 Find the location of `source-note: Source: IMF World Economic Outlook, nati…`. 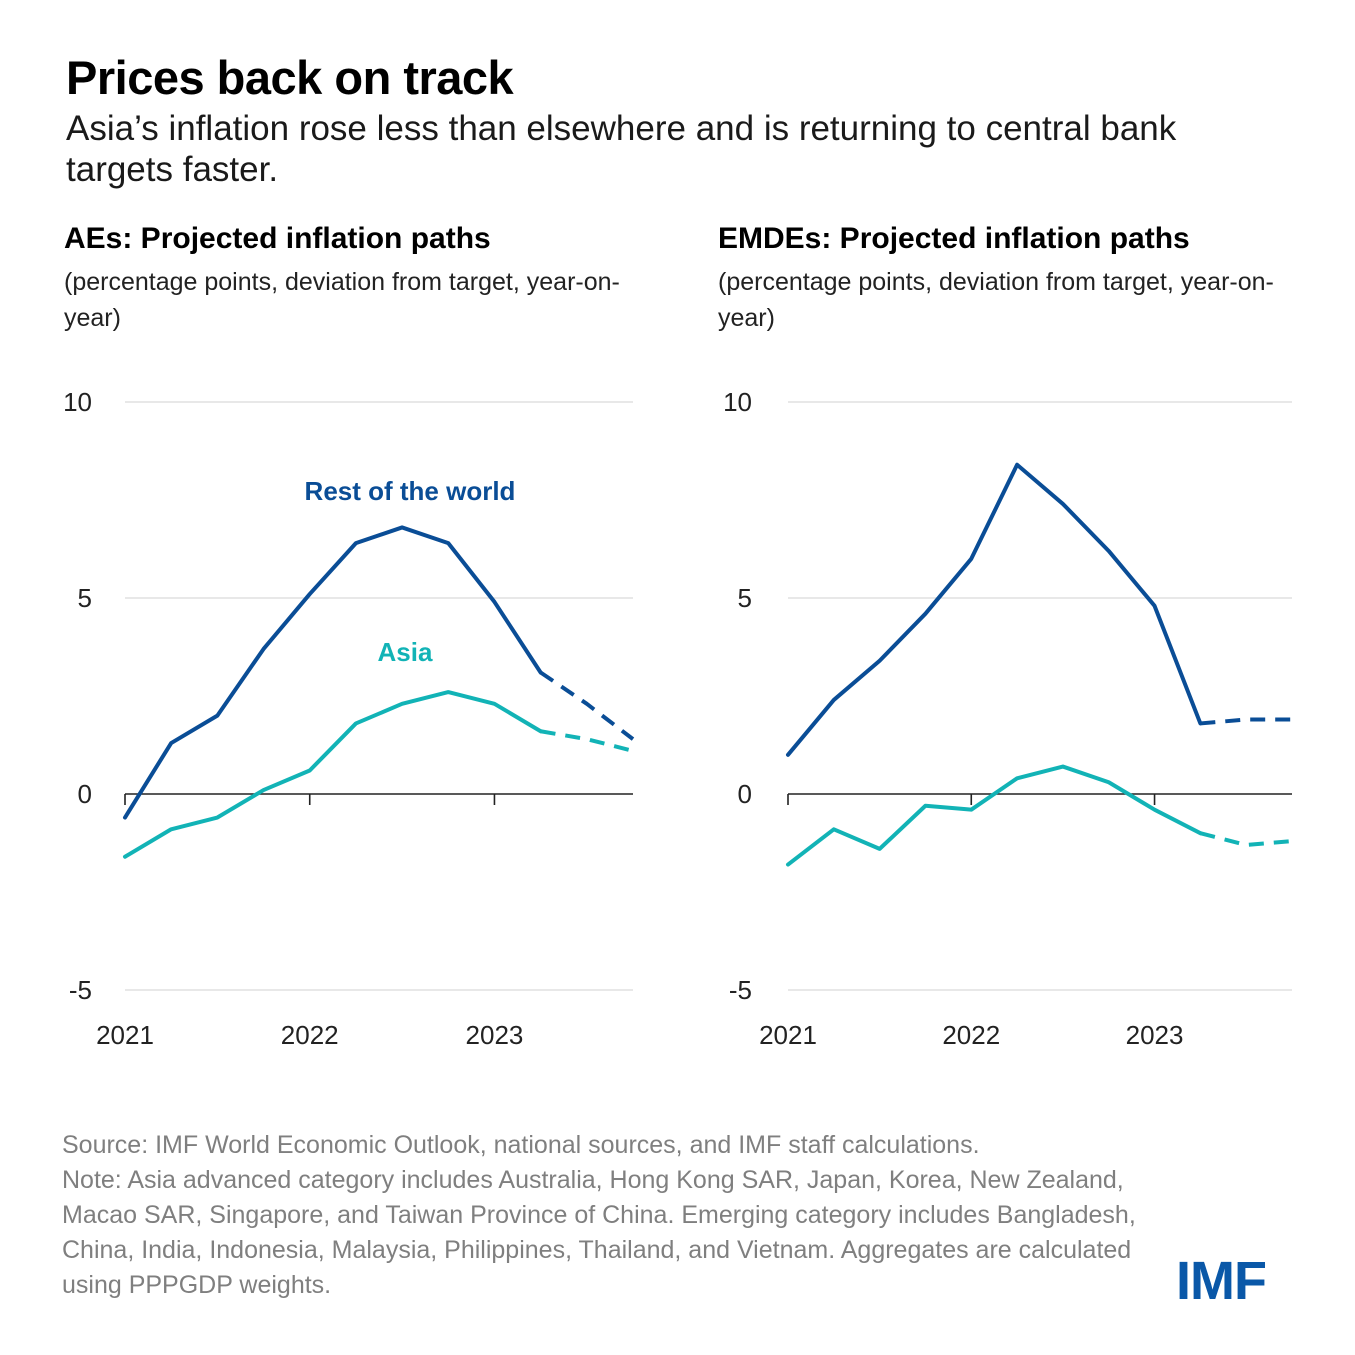

source-note: Source: IMF World Economic Outlook, nati… is located at coordinates (521, 1145).